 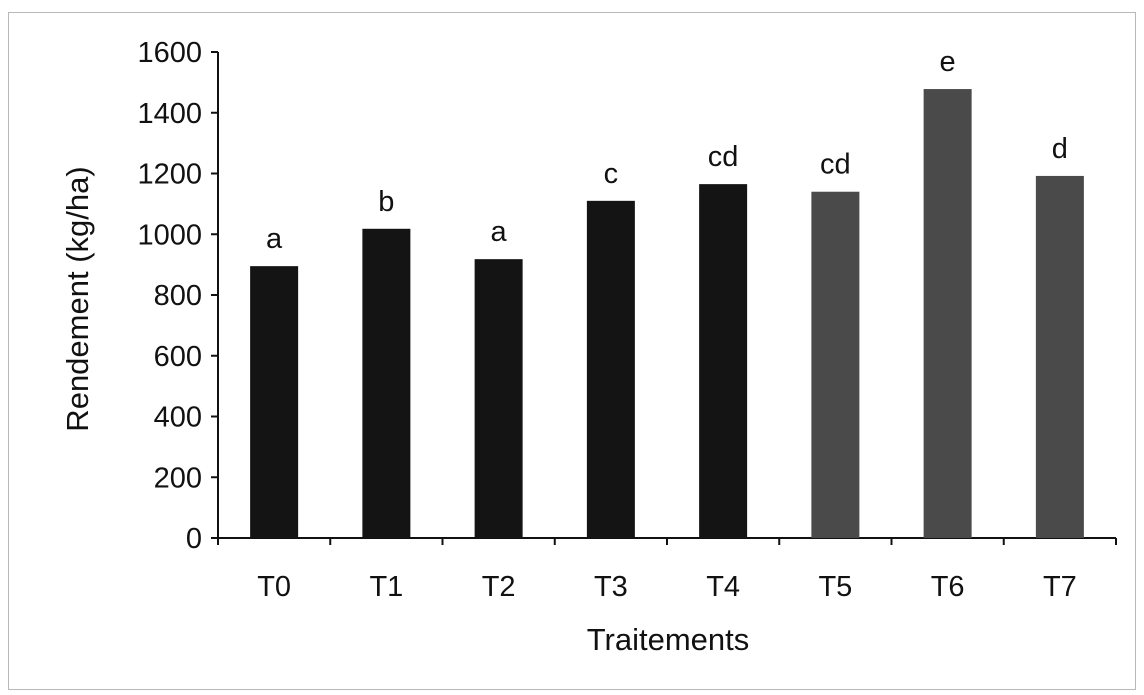 What do you see at coordinates (386, 202) in the screenshot?
I see `bar-significance-label: b` at bounding box center [386, 202].